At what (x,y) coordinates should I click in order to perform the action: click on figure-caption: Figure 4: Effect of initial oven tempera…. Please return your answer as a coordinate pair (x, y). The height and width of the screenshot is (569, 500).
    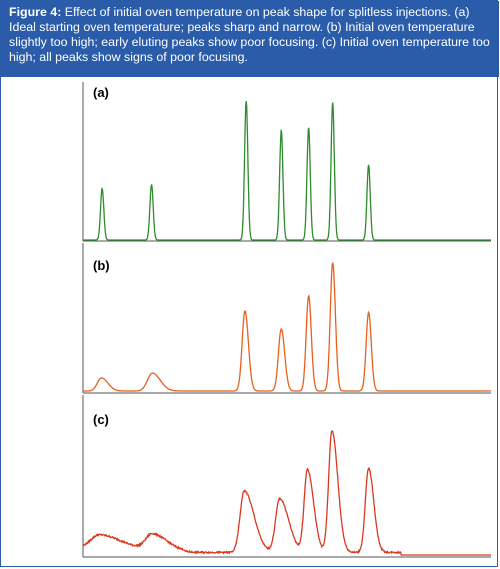
    Looking at the image, I should click on (250, 39).